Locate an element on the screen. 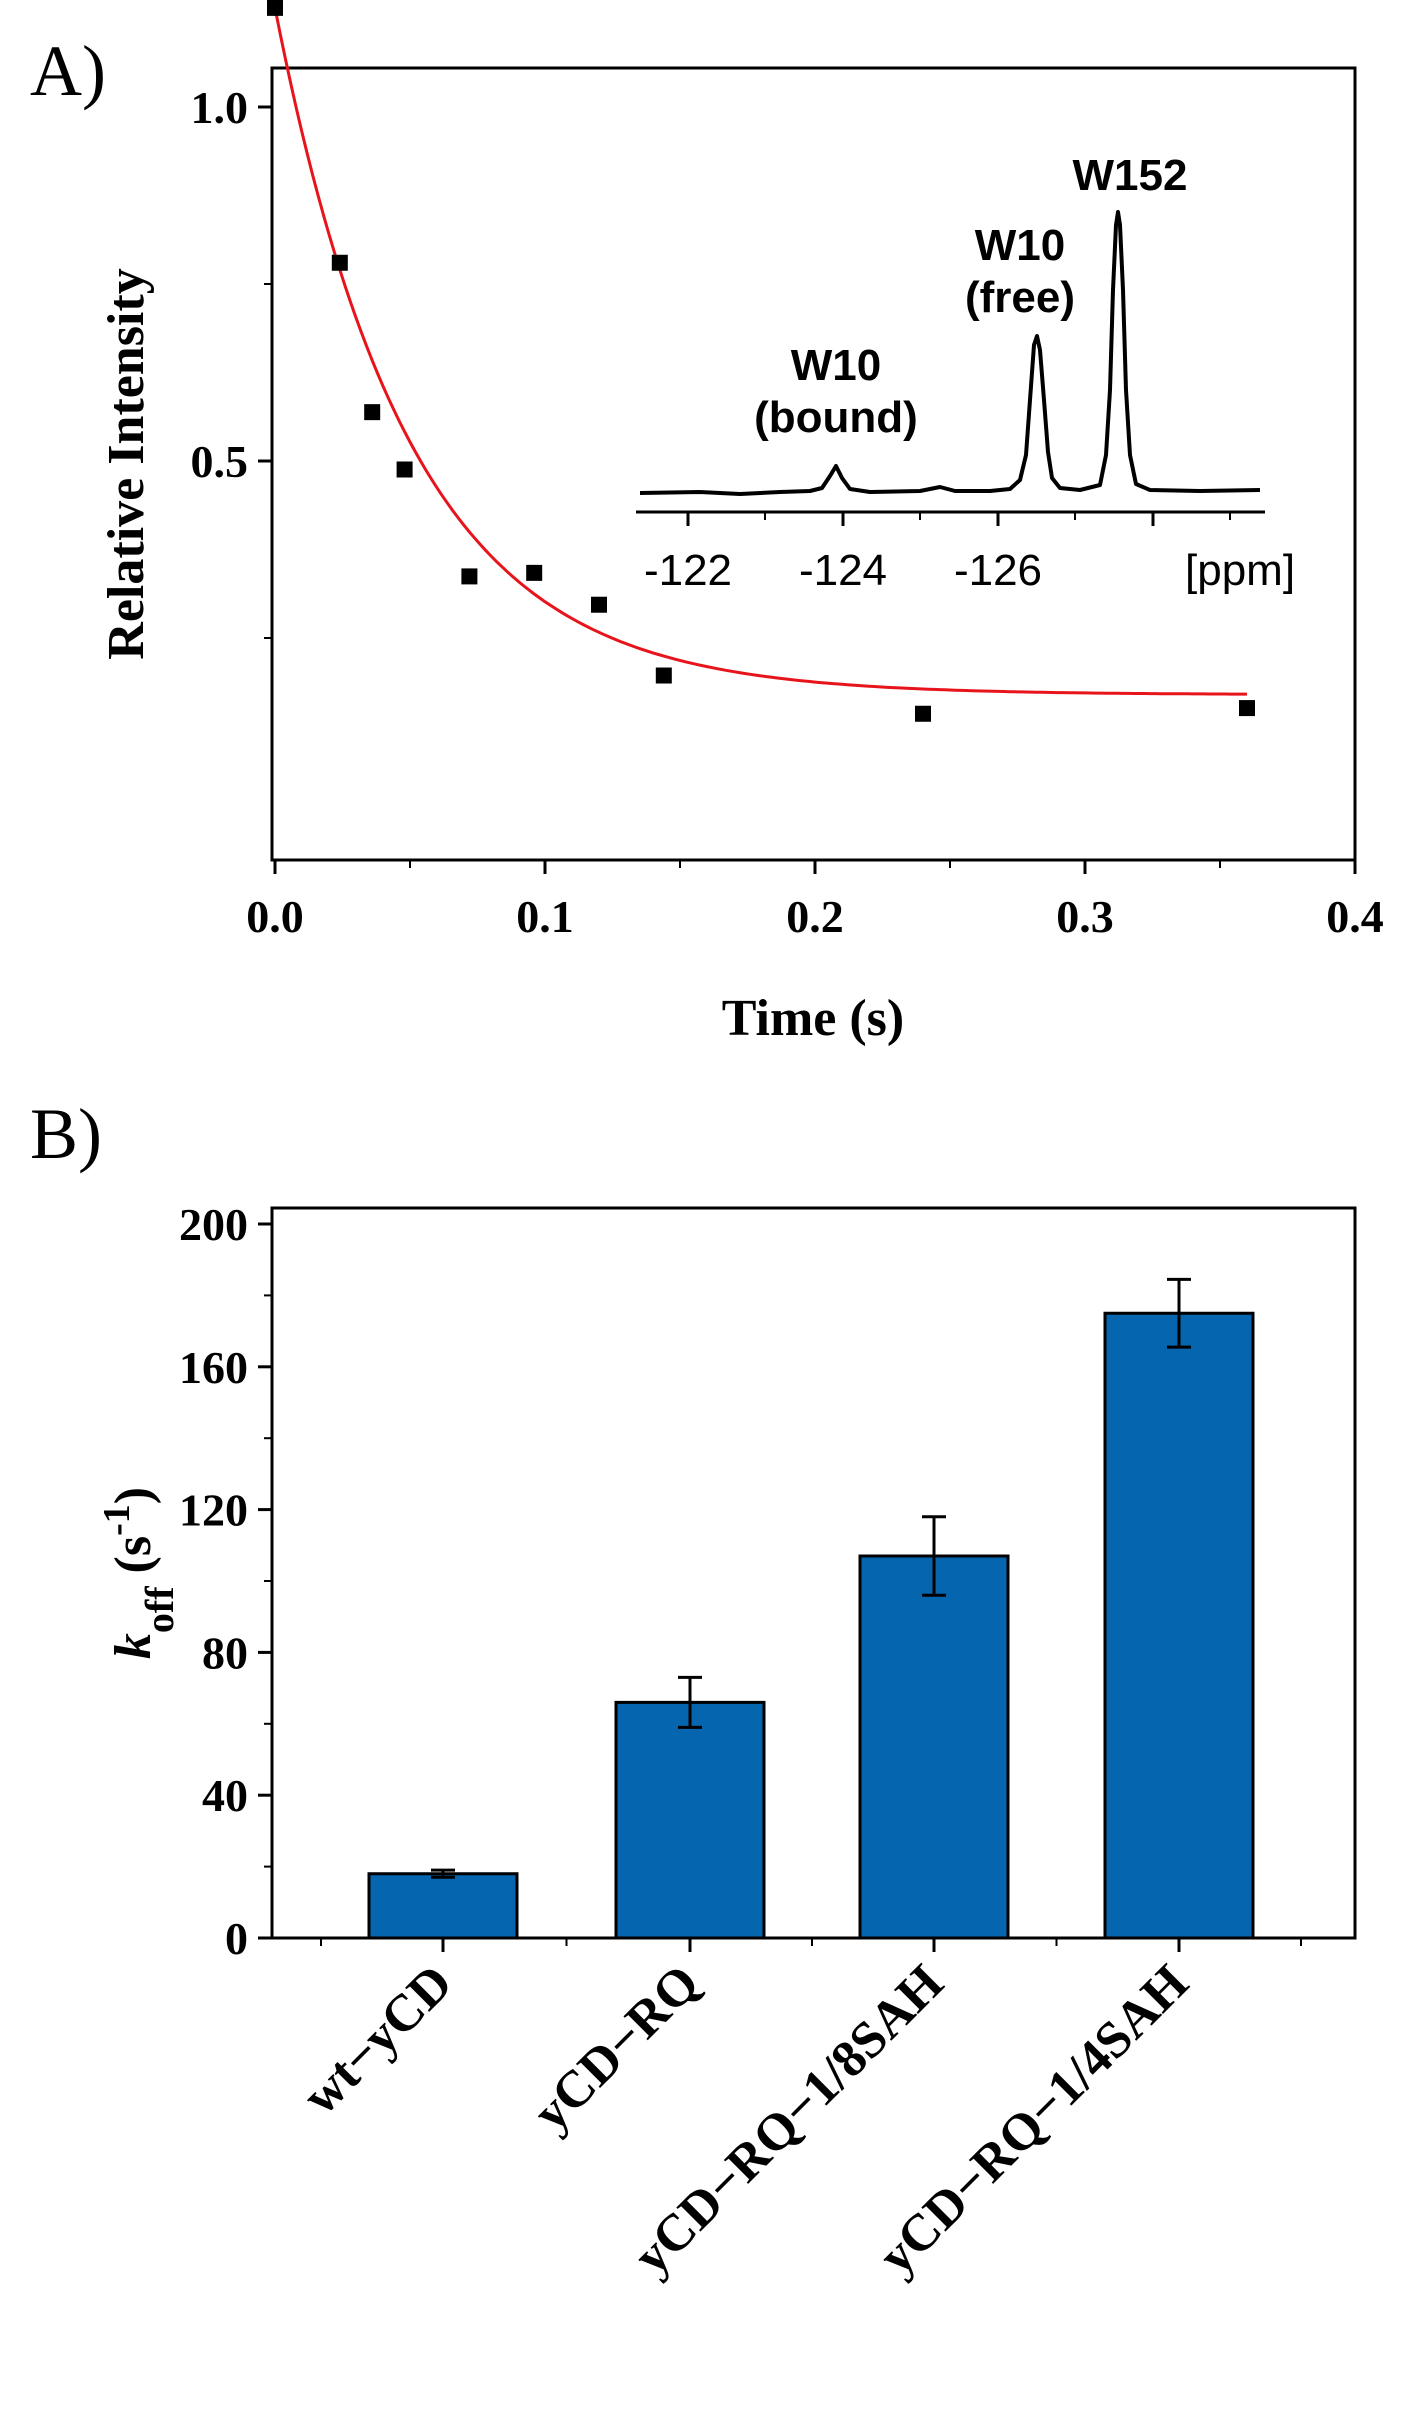 This screenshot has width=1419, height=2409. panel-b-y-ticks: 0 40 80 120 160 200 is located at coordinates (225, 1581).